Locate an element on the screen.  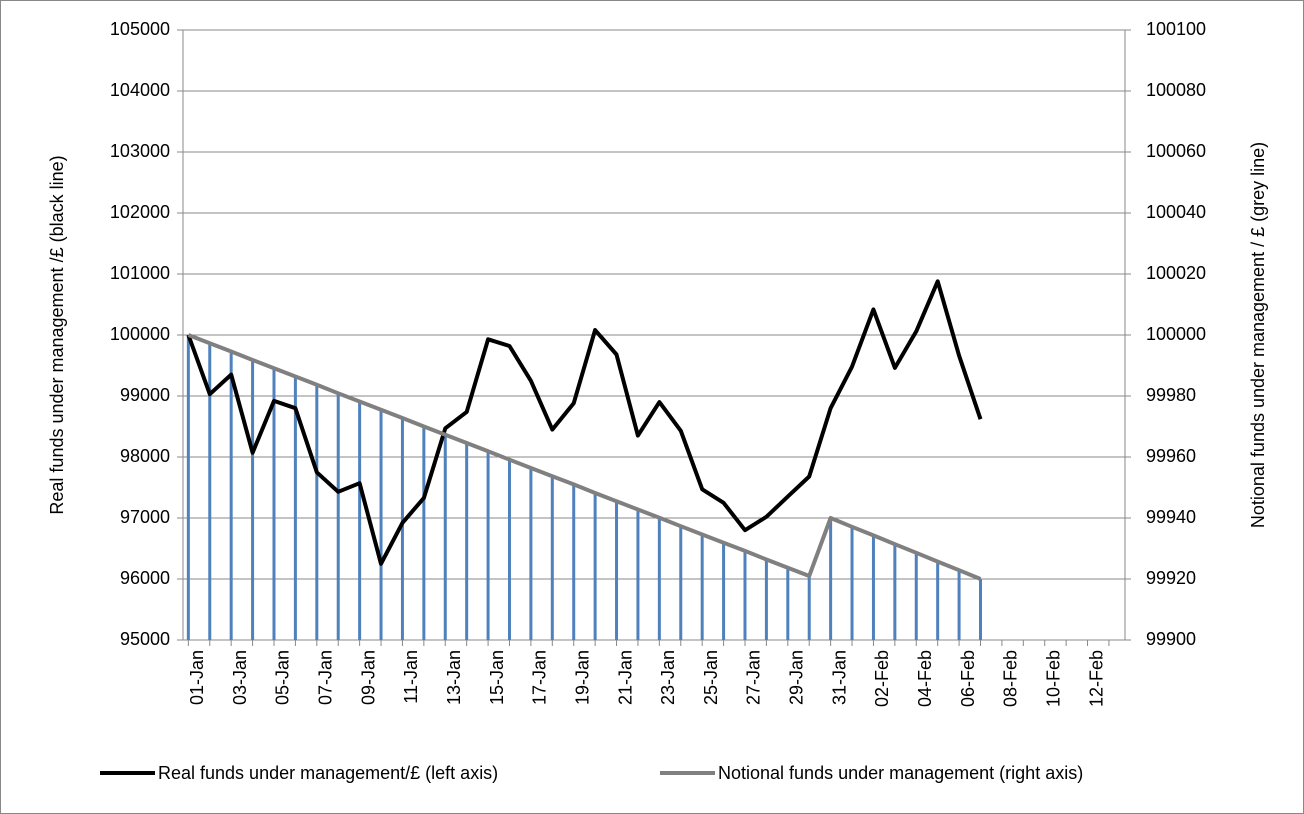
x-tick-label: 05-Jan is located at coordinates (283, 677).